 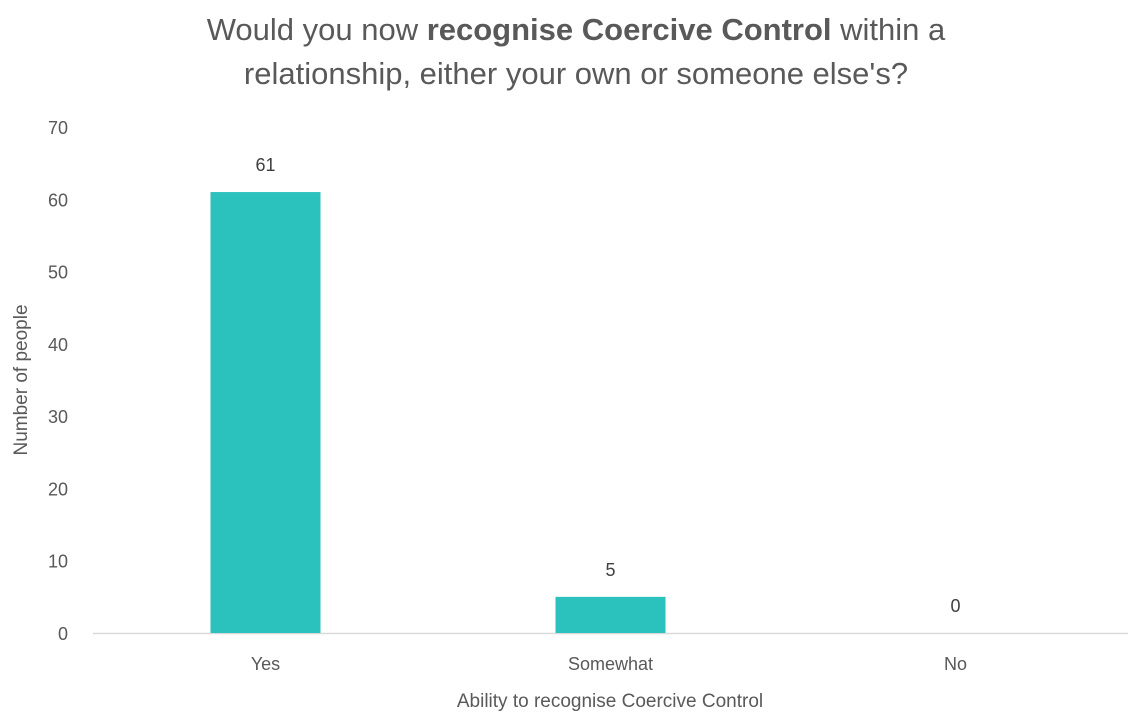 I want to click on y-tick-label: 70, so click(x=58, y=128).